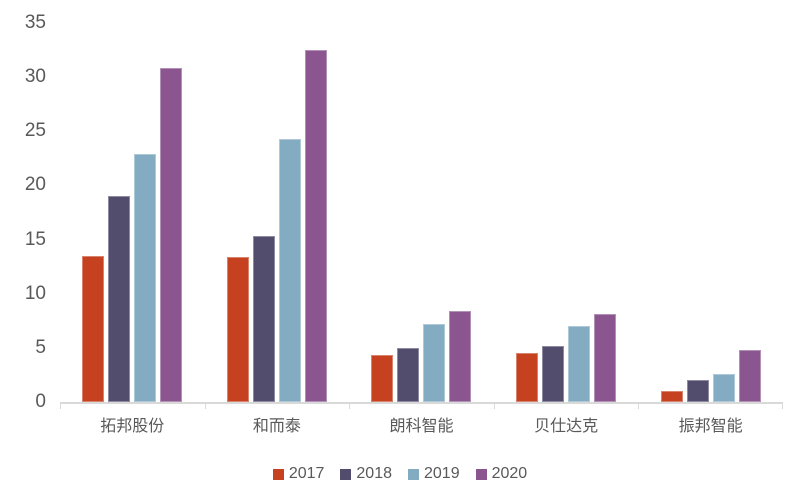  What do you see at coordinates (35, 22) in the screenshot?
I see `y-tick-label: 35` at bounding box center [35, 22].